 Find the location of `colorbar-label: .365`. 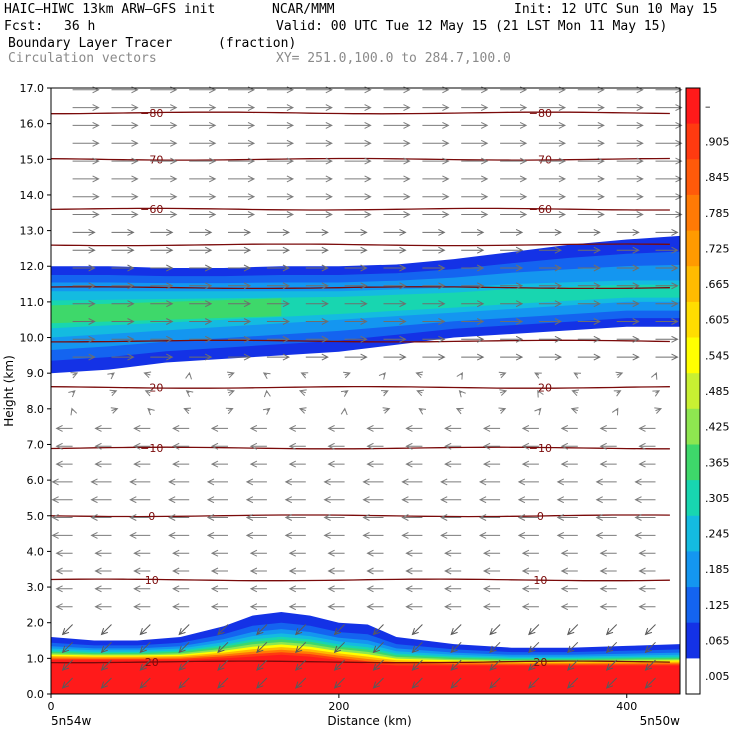

colorbar-label: .365 is located at coordinates (717, 462).